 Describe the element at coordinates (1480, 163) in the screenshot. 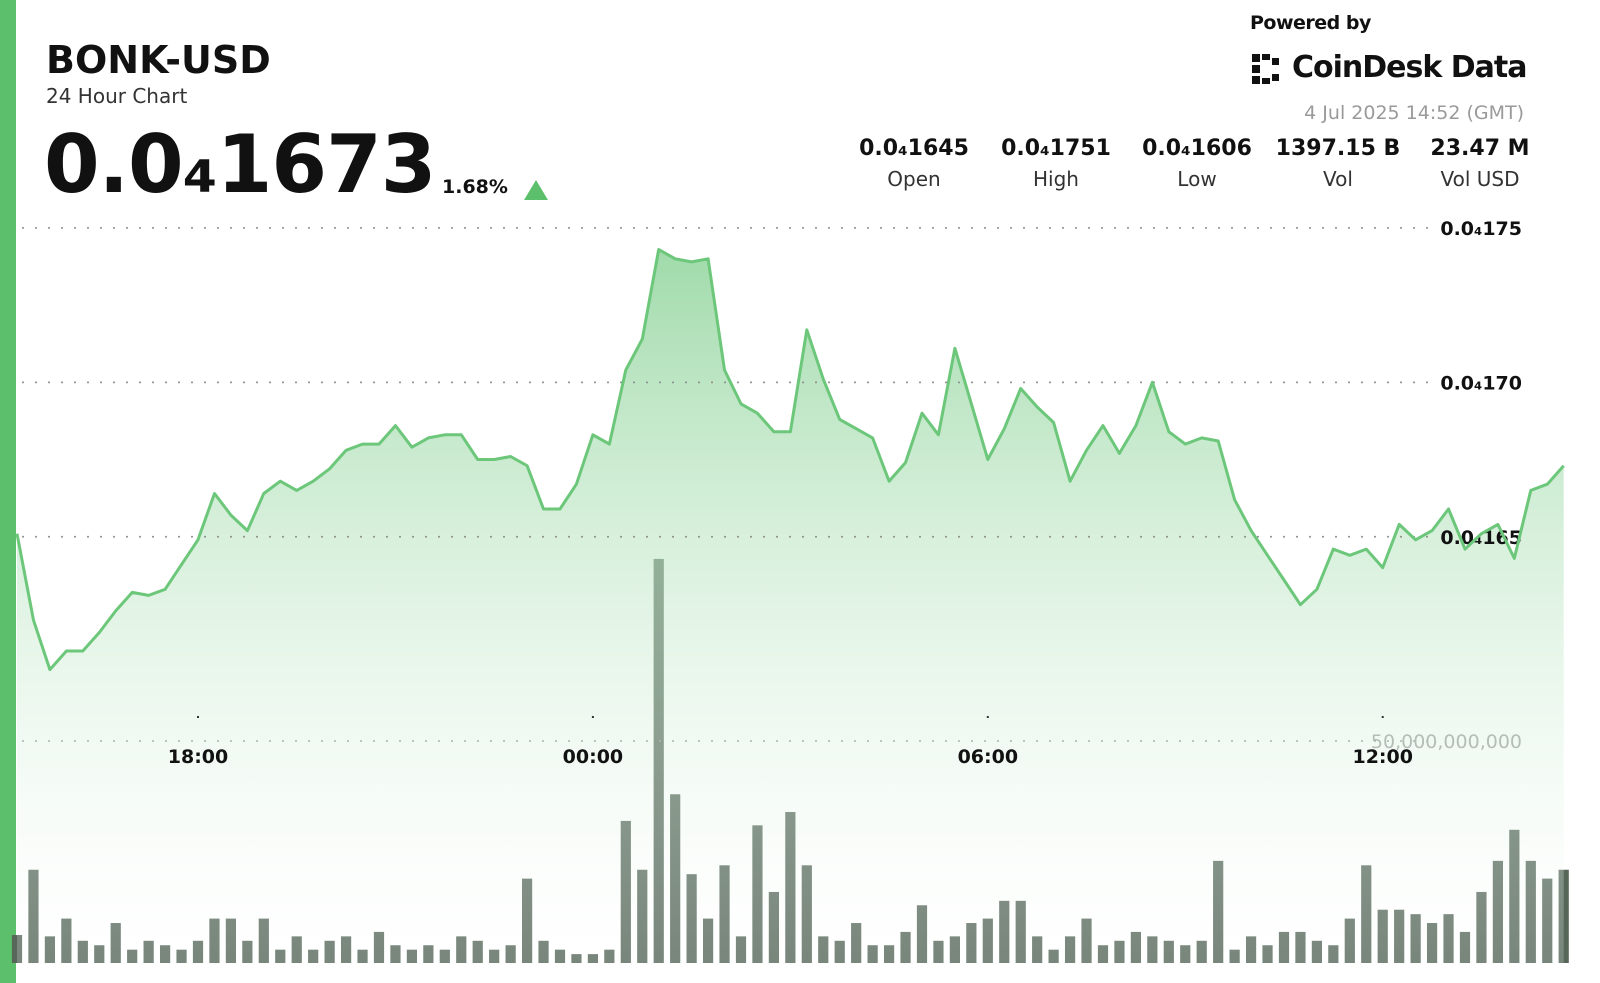

I see `stat: 23.47 M Vol USD` at that location.